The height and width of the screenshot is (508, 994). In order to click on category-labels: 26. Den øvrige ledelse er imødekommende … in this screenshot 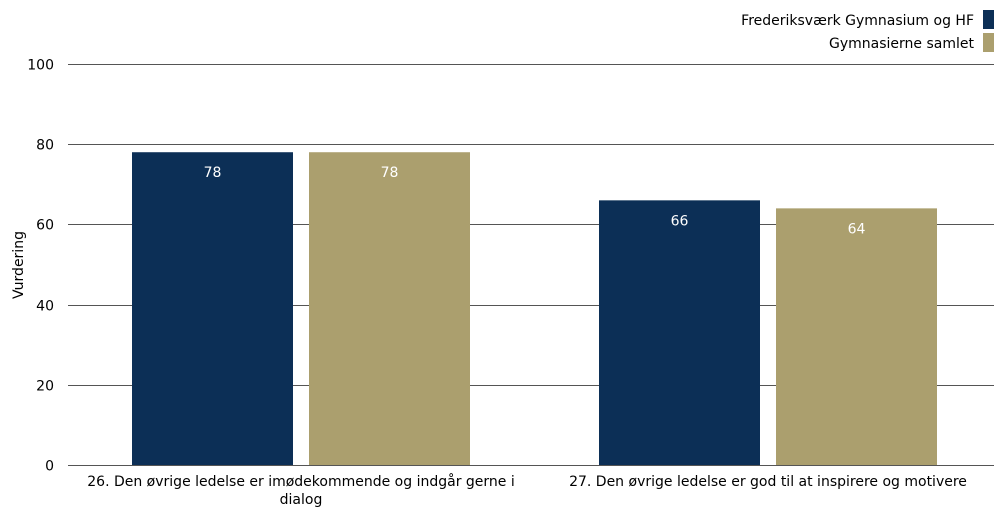, I will do `click(527, 490)`.